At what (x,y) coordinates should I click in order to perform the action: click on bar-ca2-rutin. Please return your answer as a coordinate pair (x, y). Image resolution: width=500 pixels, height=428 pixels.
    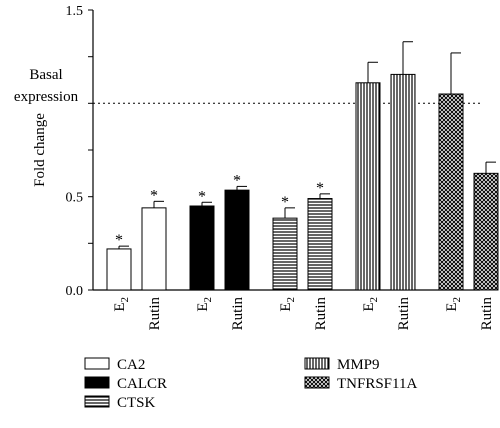
    Looking at the image, I should click on (154, 249).